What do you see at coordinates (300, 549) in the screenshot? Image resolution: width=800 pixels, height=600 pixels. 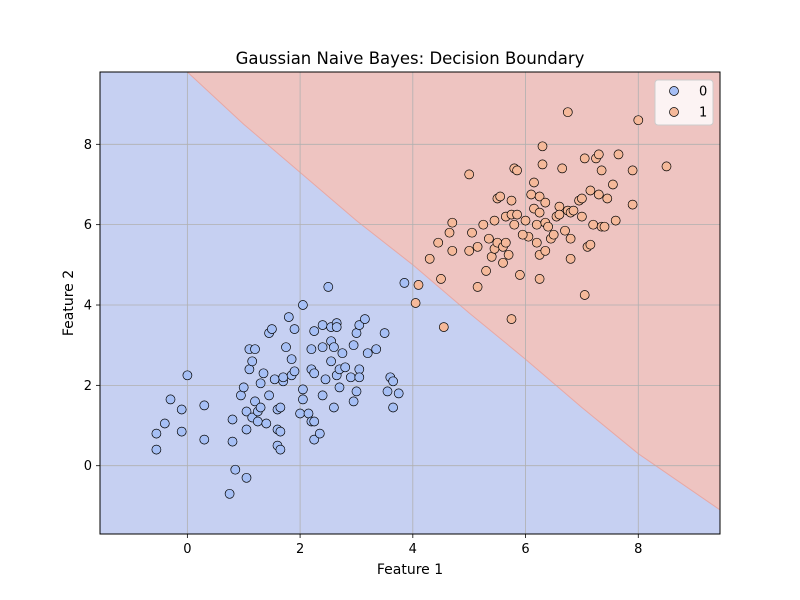 I see `x-tick-label: 2` at bounding box center [300, 549].